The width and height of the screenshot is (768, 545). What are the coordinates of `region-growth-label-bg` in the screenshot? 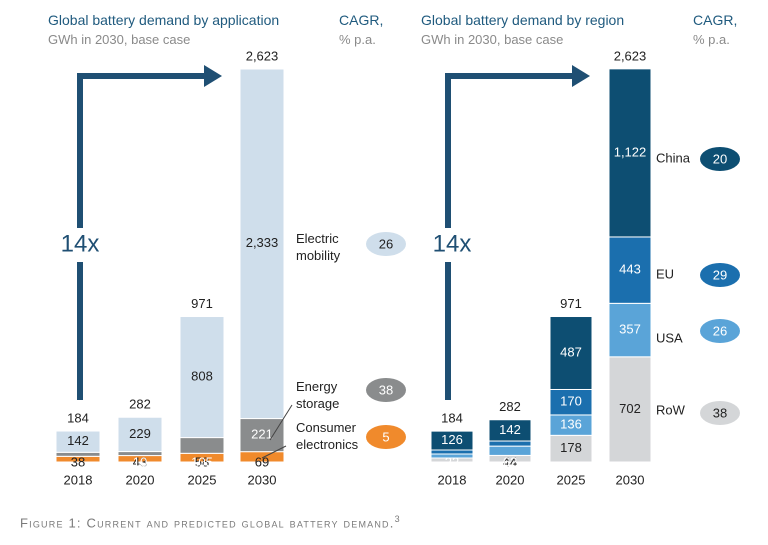 It's located at (452, 245).